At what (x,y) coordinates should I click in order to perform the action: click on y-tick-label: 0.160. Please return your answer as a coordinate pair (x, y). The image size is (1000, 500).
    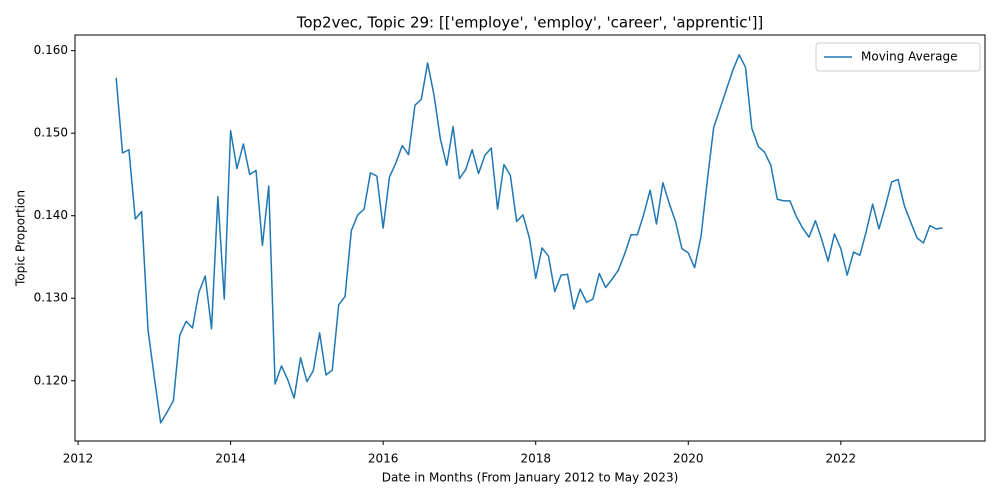
    Looking at the image, I should click on (51, 50).